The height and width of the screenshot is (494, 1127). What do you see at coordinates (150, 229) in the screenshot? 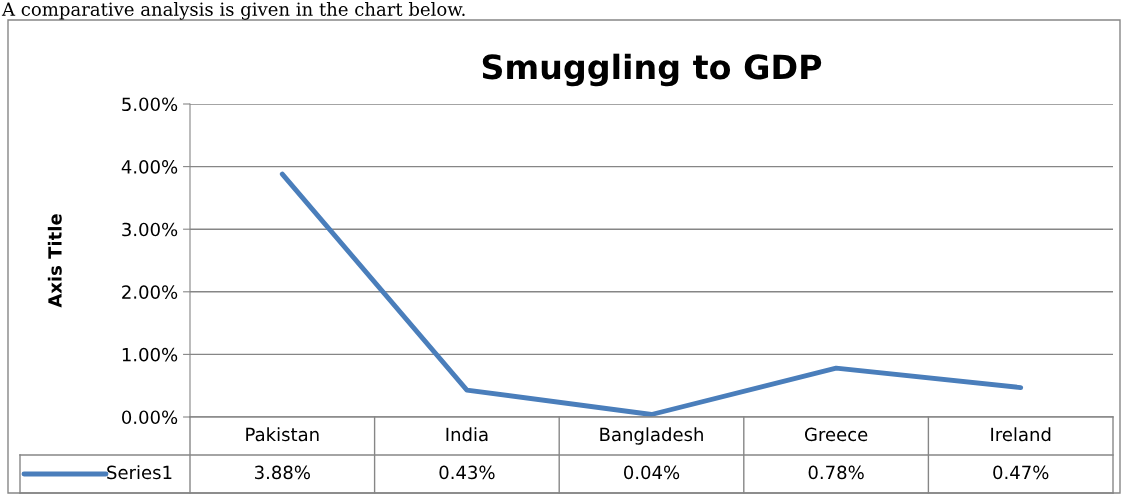
I see `y-tick-label: 3.00%` at bounding box center [150, 229].